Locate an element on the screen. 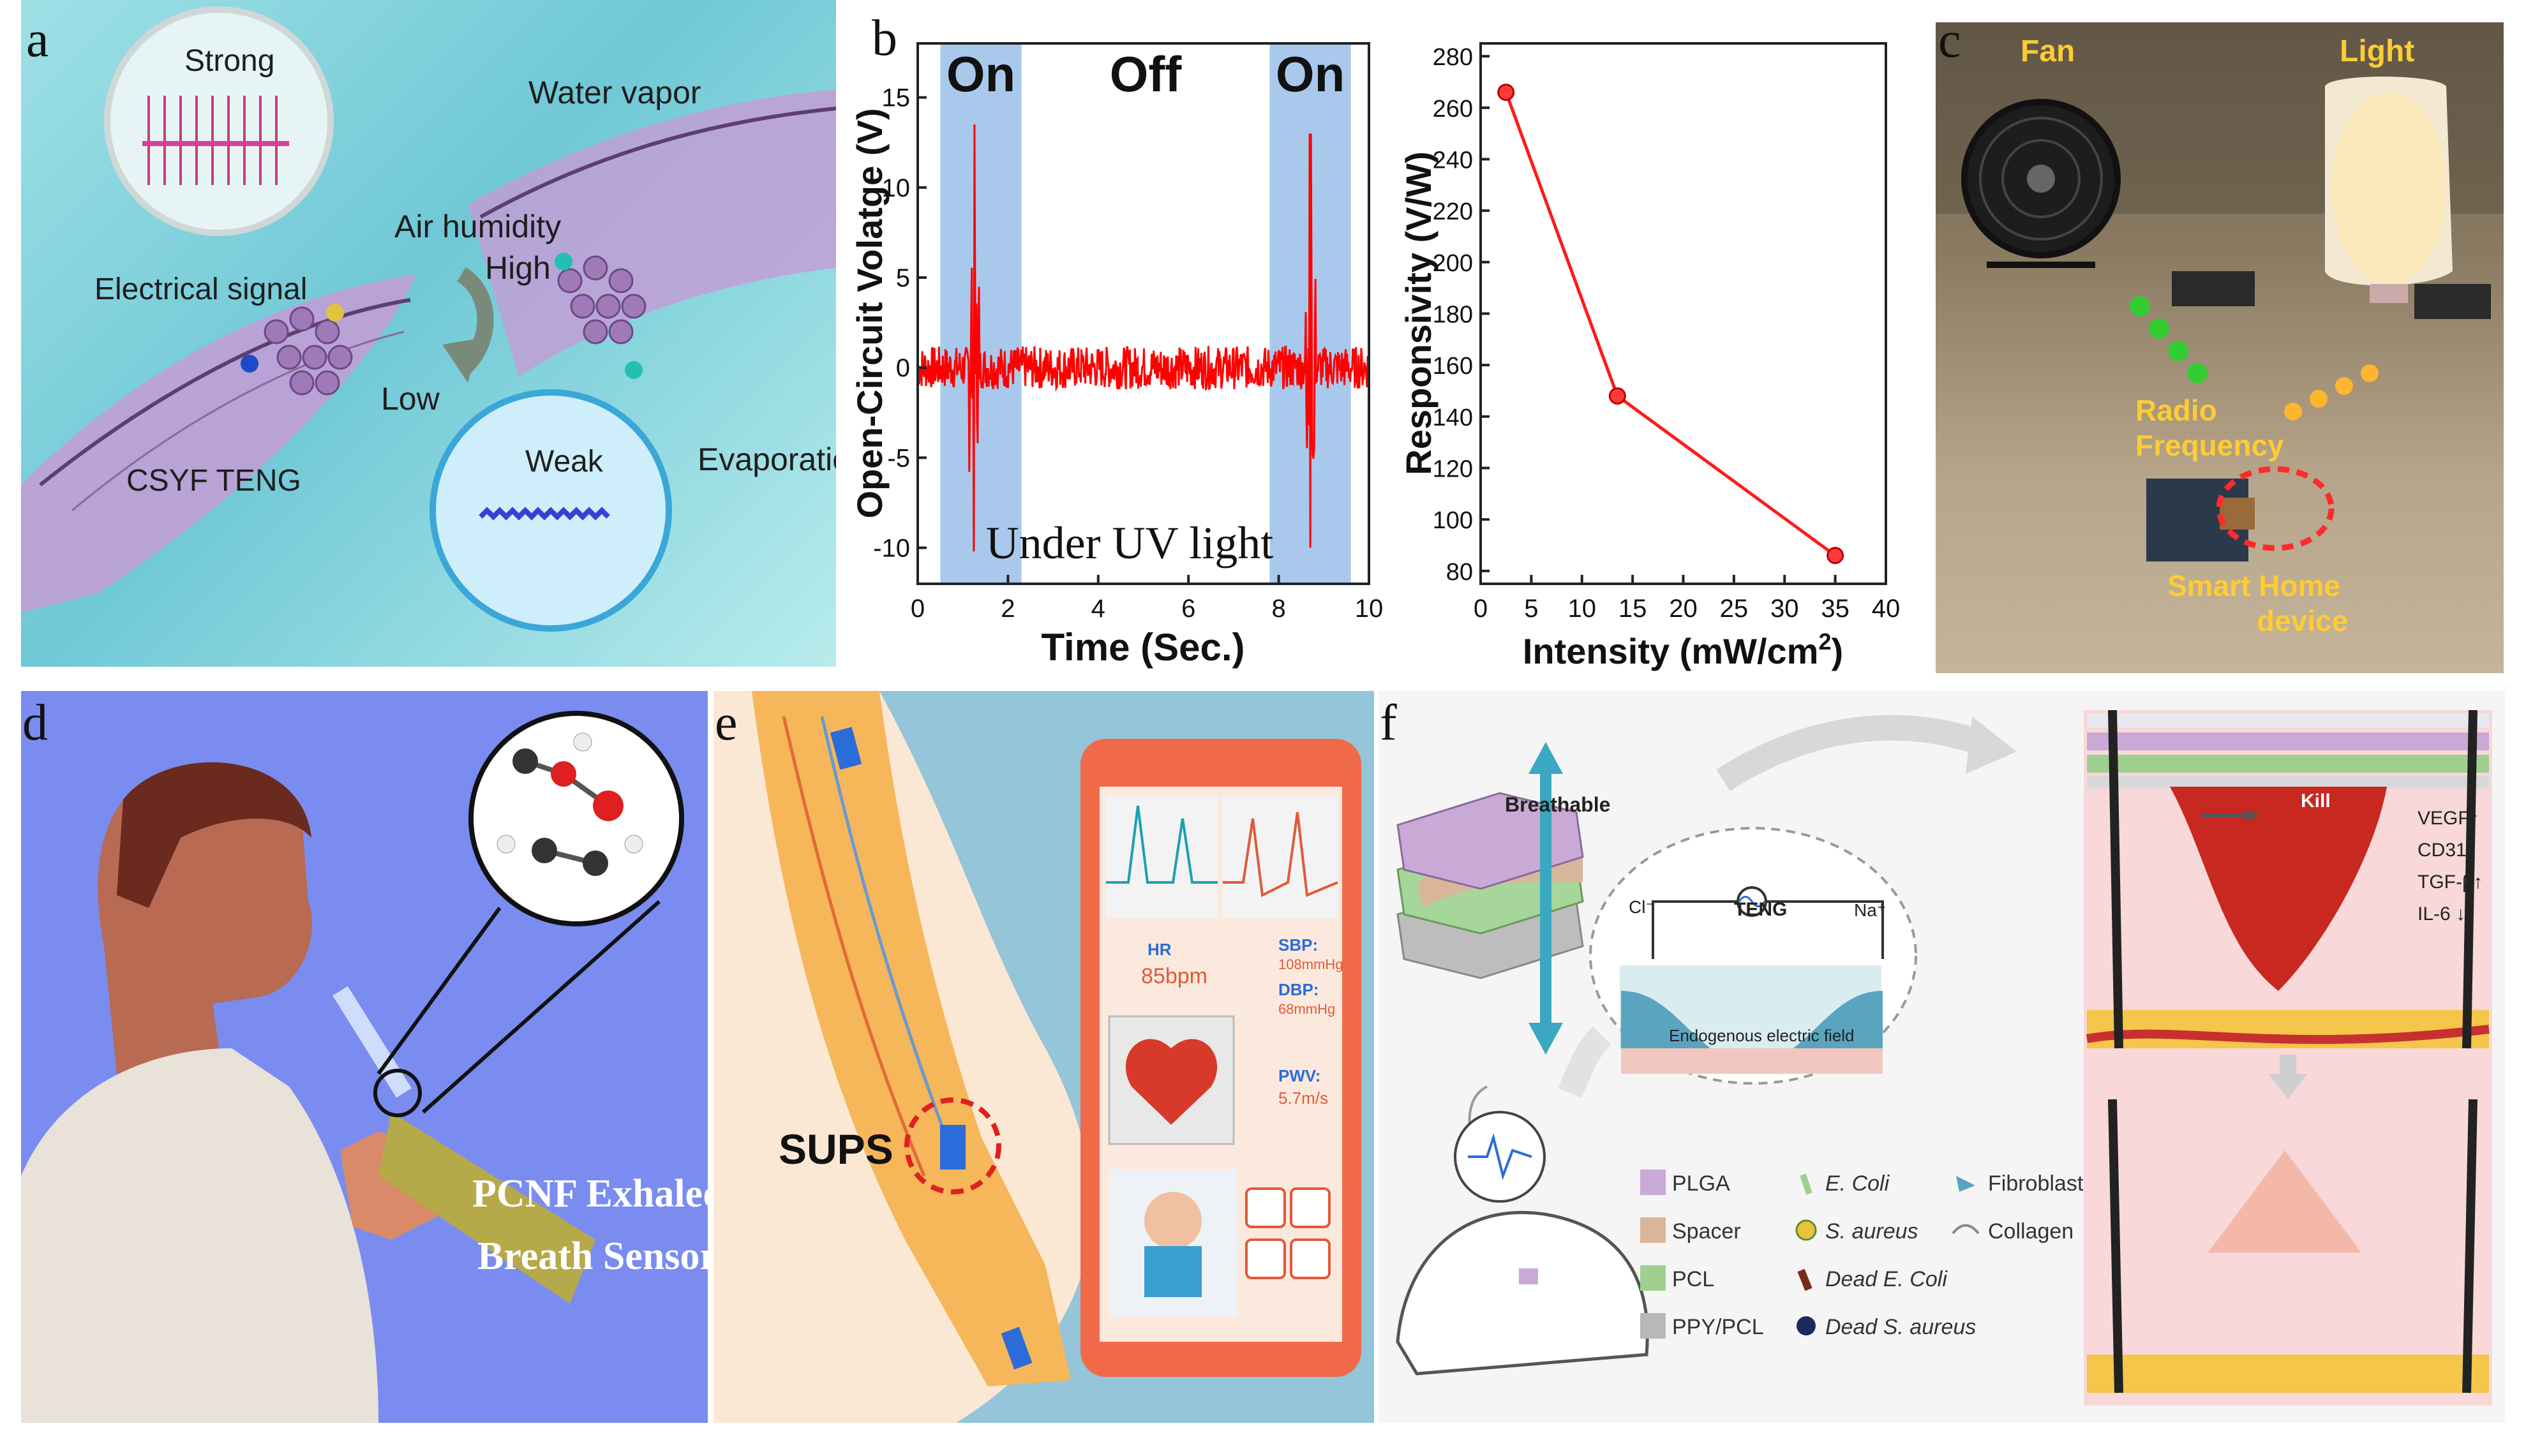 The width and height of the screenshot is (2526, 1456). low-label: Low is located at coordinates (410, 399).